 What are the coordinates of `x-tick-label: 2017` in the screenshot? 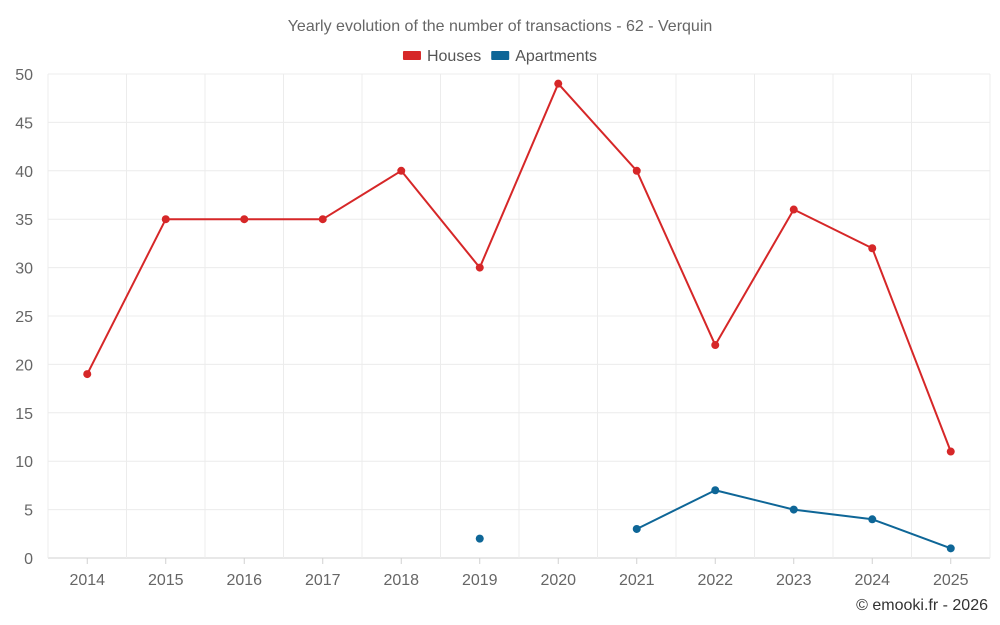 It's located at (323, 580).